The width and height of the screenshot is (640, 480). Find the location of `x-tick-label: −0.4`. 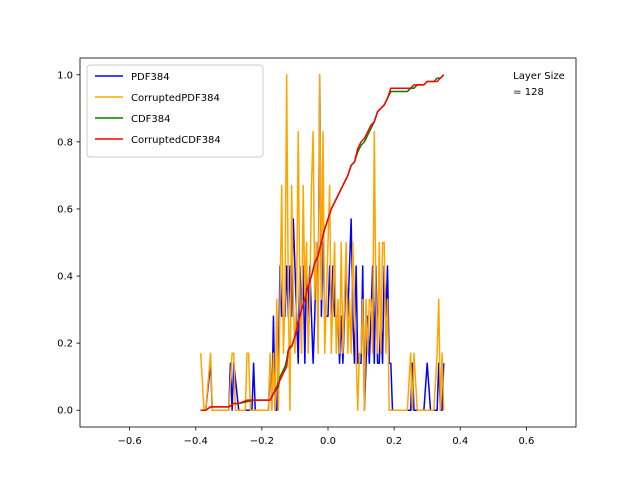

x-tick-label: −0.4 is located at coordinates (196, 441).